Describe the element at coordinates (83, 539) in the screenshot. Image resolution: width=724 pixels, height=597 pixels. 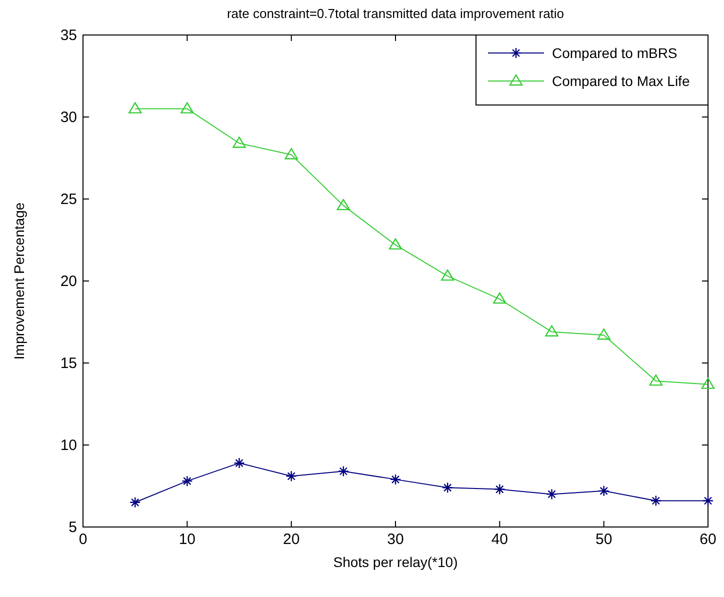
I see `x-tick-label: 0` at that location.